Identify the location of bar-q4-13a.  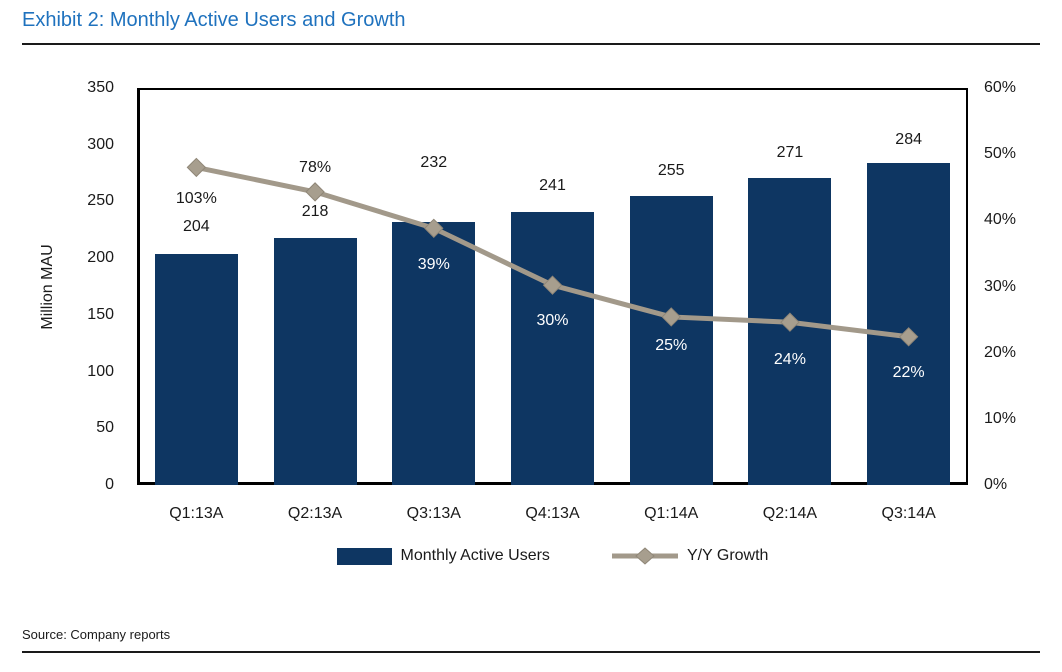
(552, 348).